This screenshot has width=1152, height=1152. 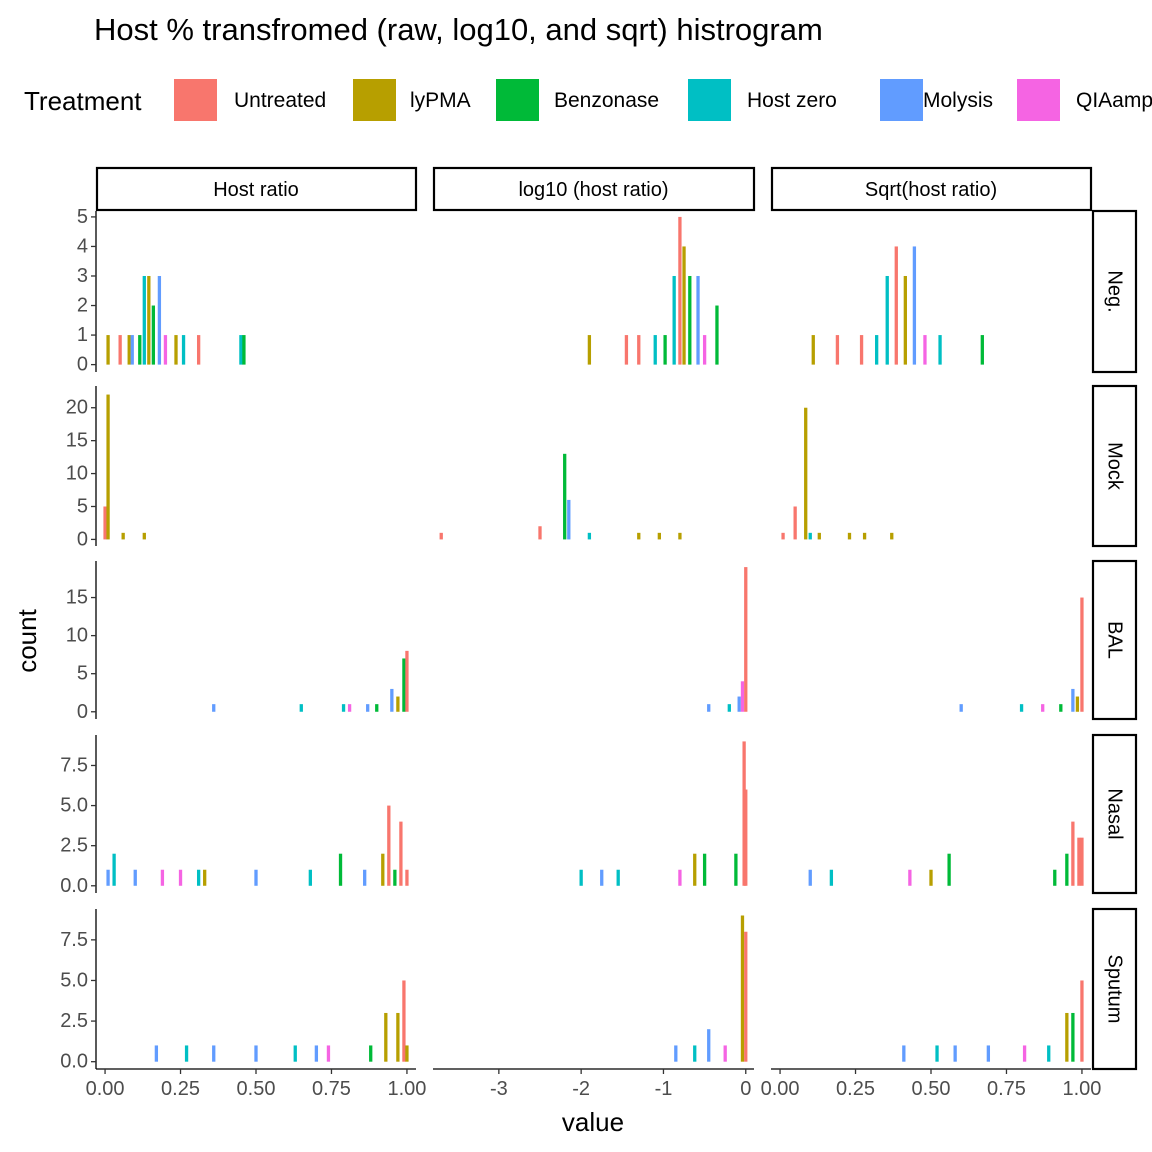 What do you see at coordinates (1115, 291) in the screenshot?
I see `facet-strip-label: Neg.` at bounding box center [1115, 291].